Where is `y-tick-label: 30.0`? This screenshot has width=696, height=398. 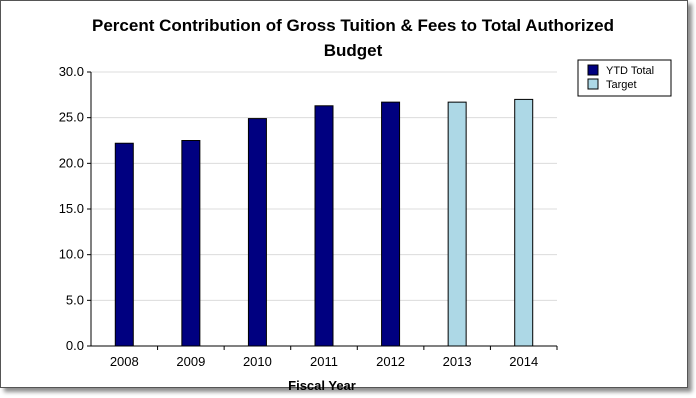
y-tick-label: 30.0 is located at coordinates (71, 71).